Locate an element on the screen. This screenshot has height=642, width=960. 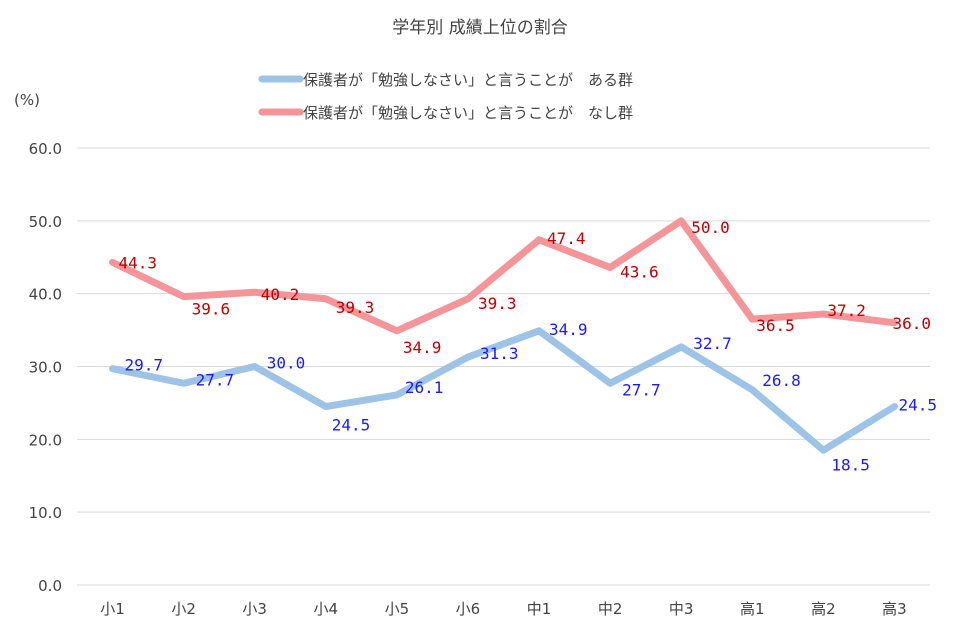
y-tick-label: 10.0 is located at coordinates (45, 513).